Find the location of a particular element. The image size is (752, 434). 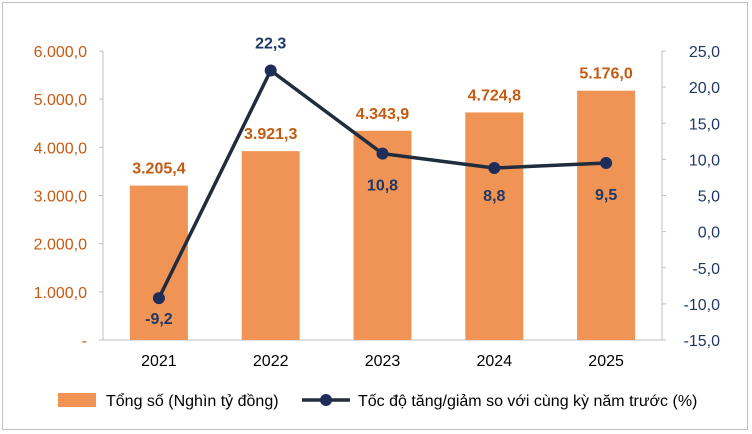

right-axis-tick-label: -5,0 is located at coordinates (706, 269).